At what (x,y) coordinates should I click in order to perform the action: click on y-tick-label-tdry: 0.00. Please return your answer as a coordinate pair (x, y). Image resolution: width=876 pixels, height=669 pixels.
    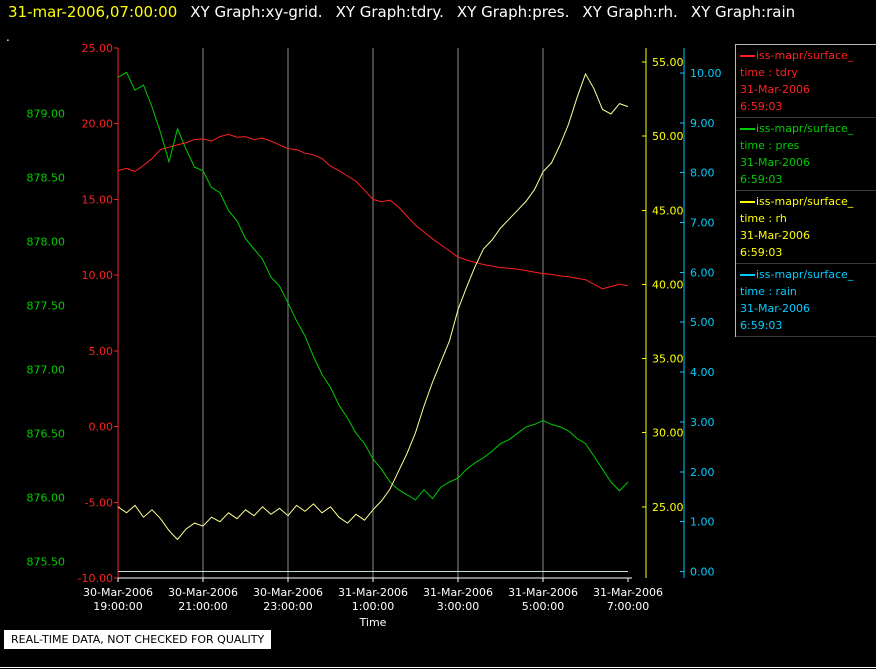
    Looking at the image, I should click on (101, 427).